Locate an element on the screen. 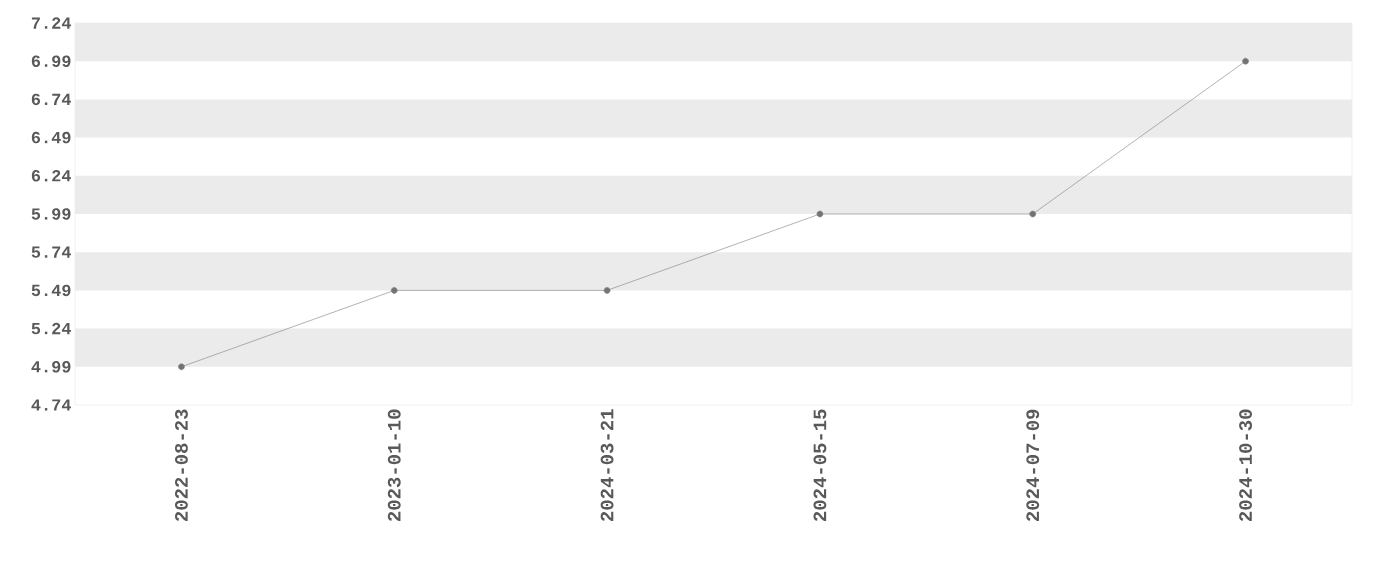 The width and height of the screenshot is (1380, 580). y-tick-label: 4.99 is located at coordinates (51, 367).